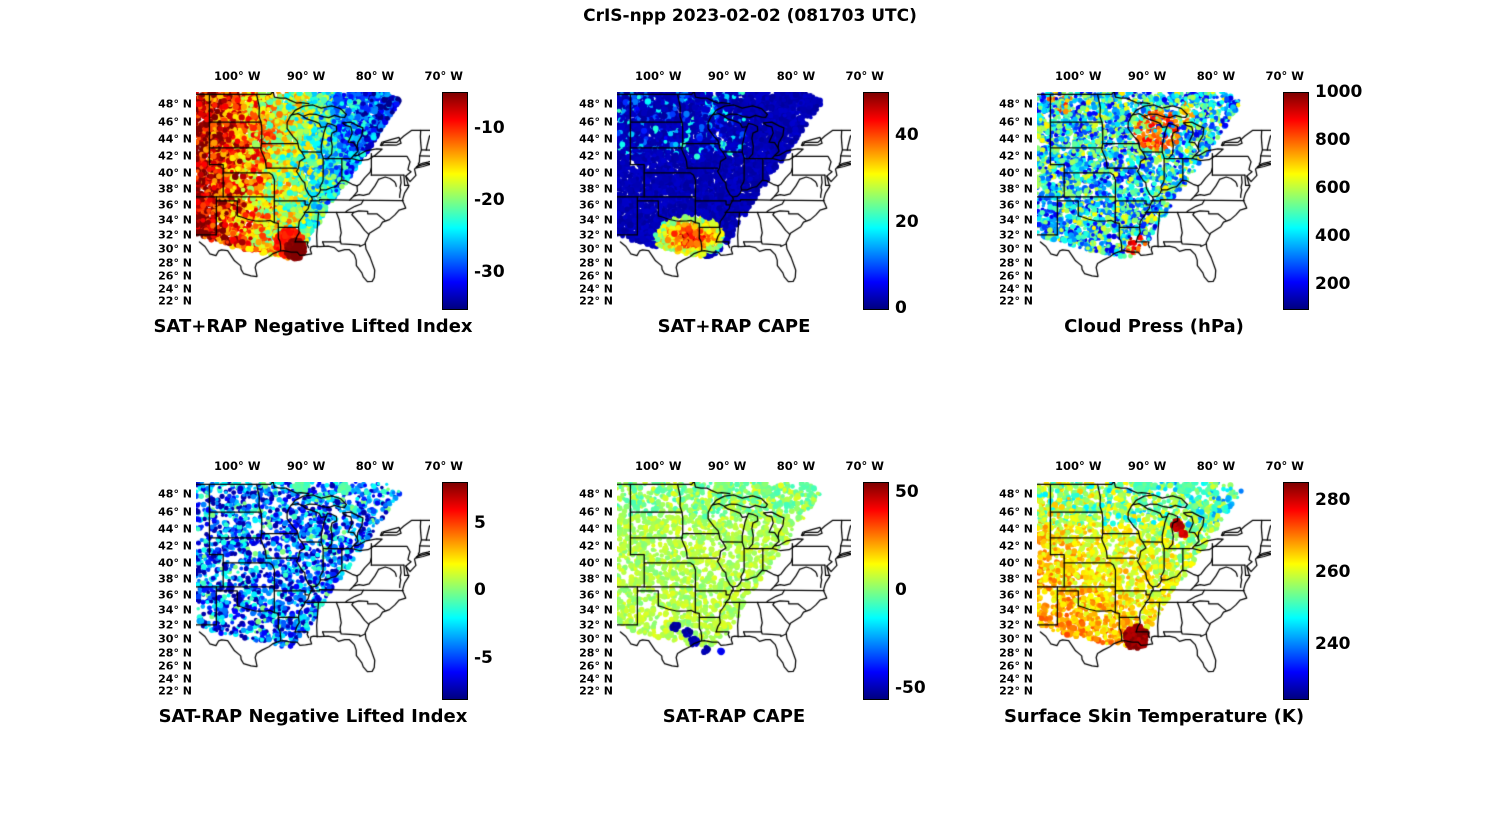  Describe the element at coordinates (1344, 590) in the screenshot. I see `colorbar-axis: 280 260 240` at that location.